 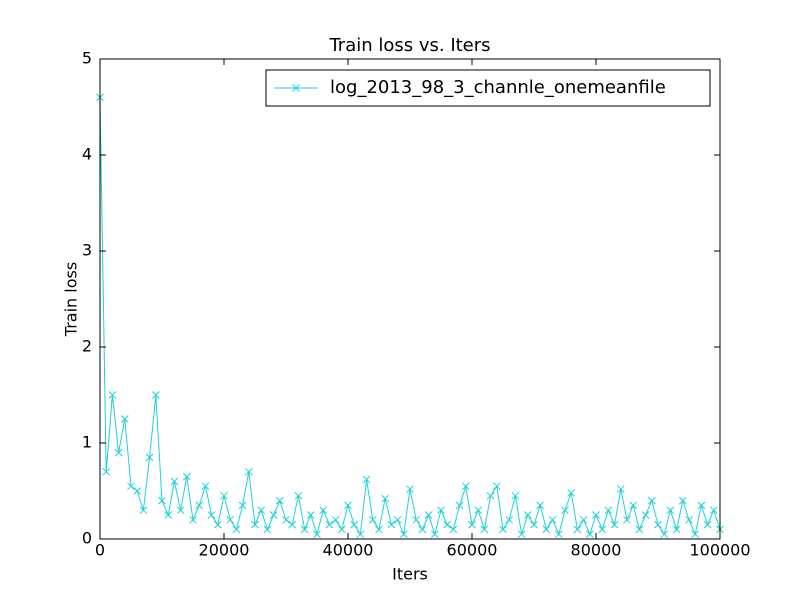 I want to click on legend-label: log_2013_98_3_channle_onemeanfile, so click(x=498, y=87).